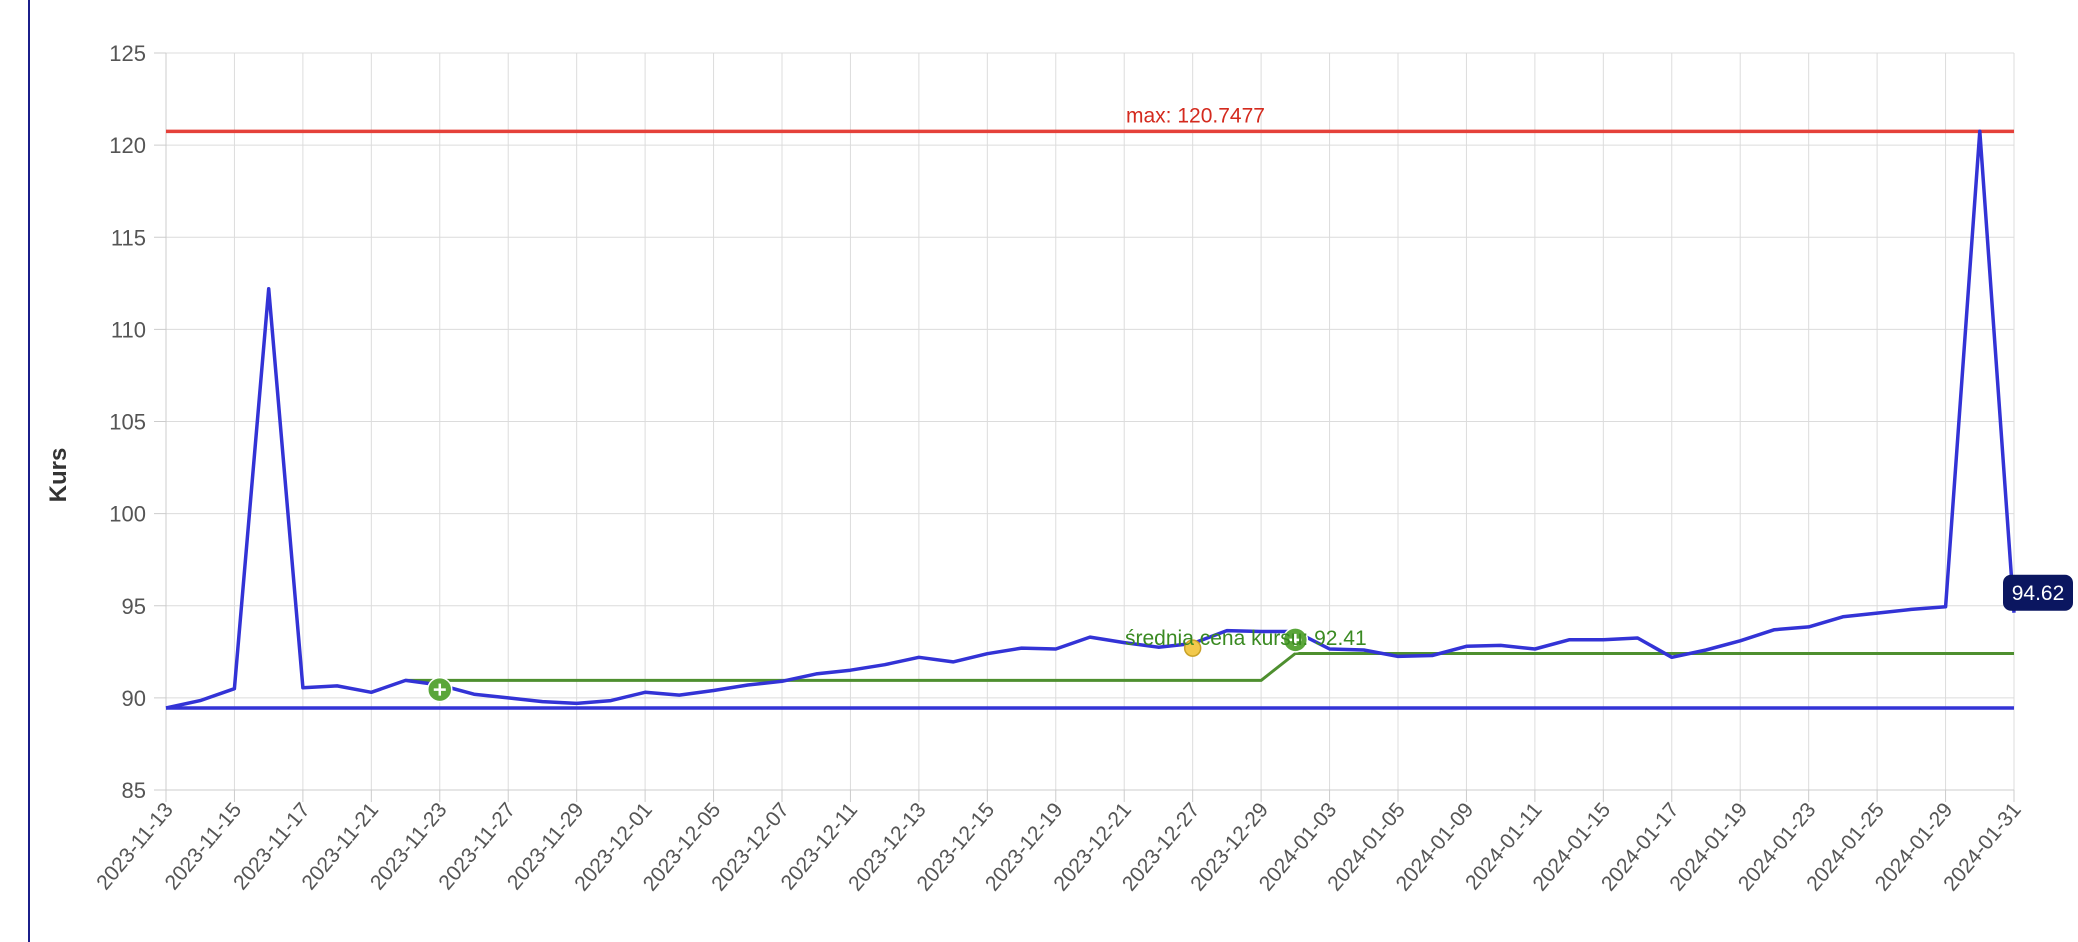 This screenshot has height=942, width=2078. I want to click on markers, so click(868, 665).